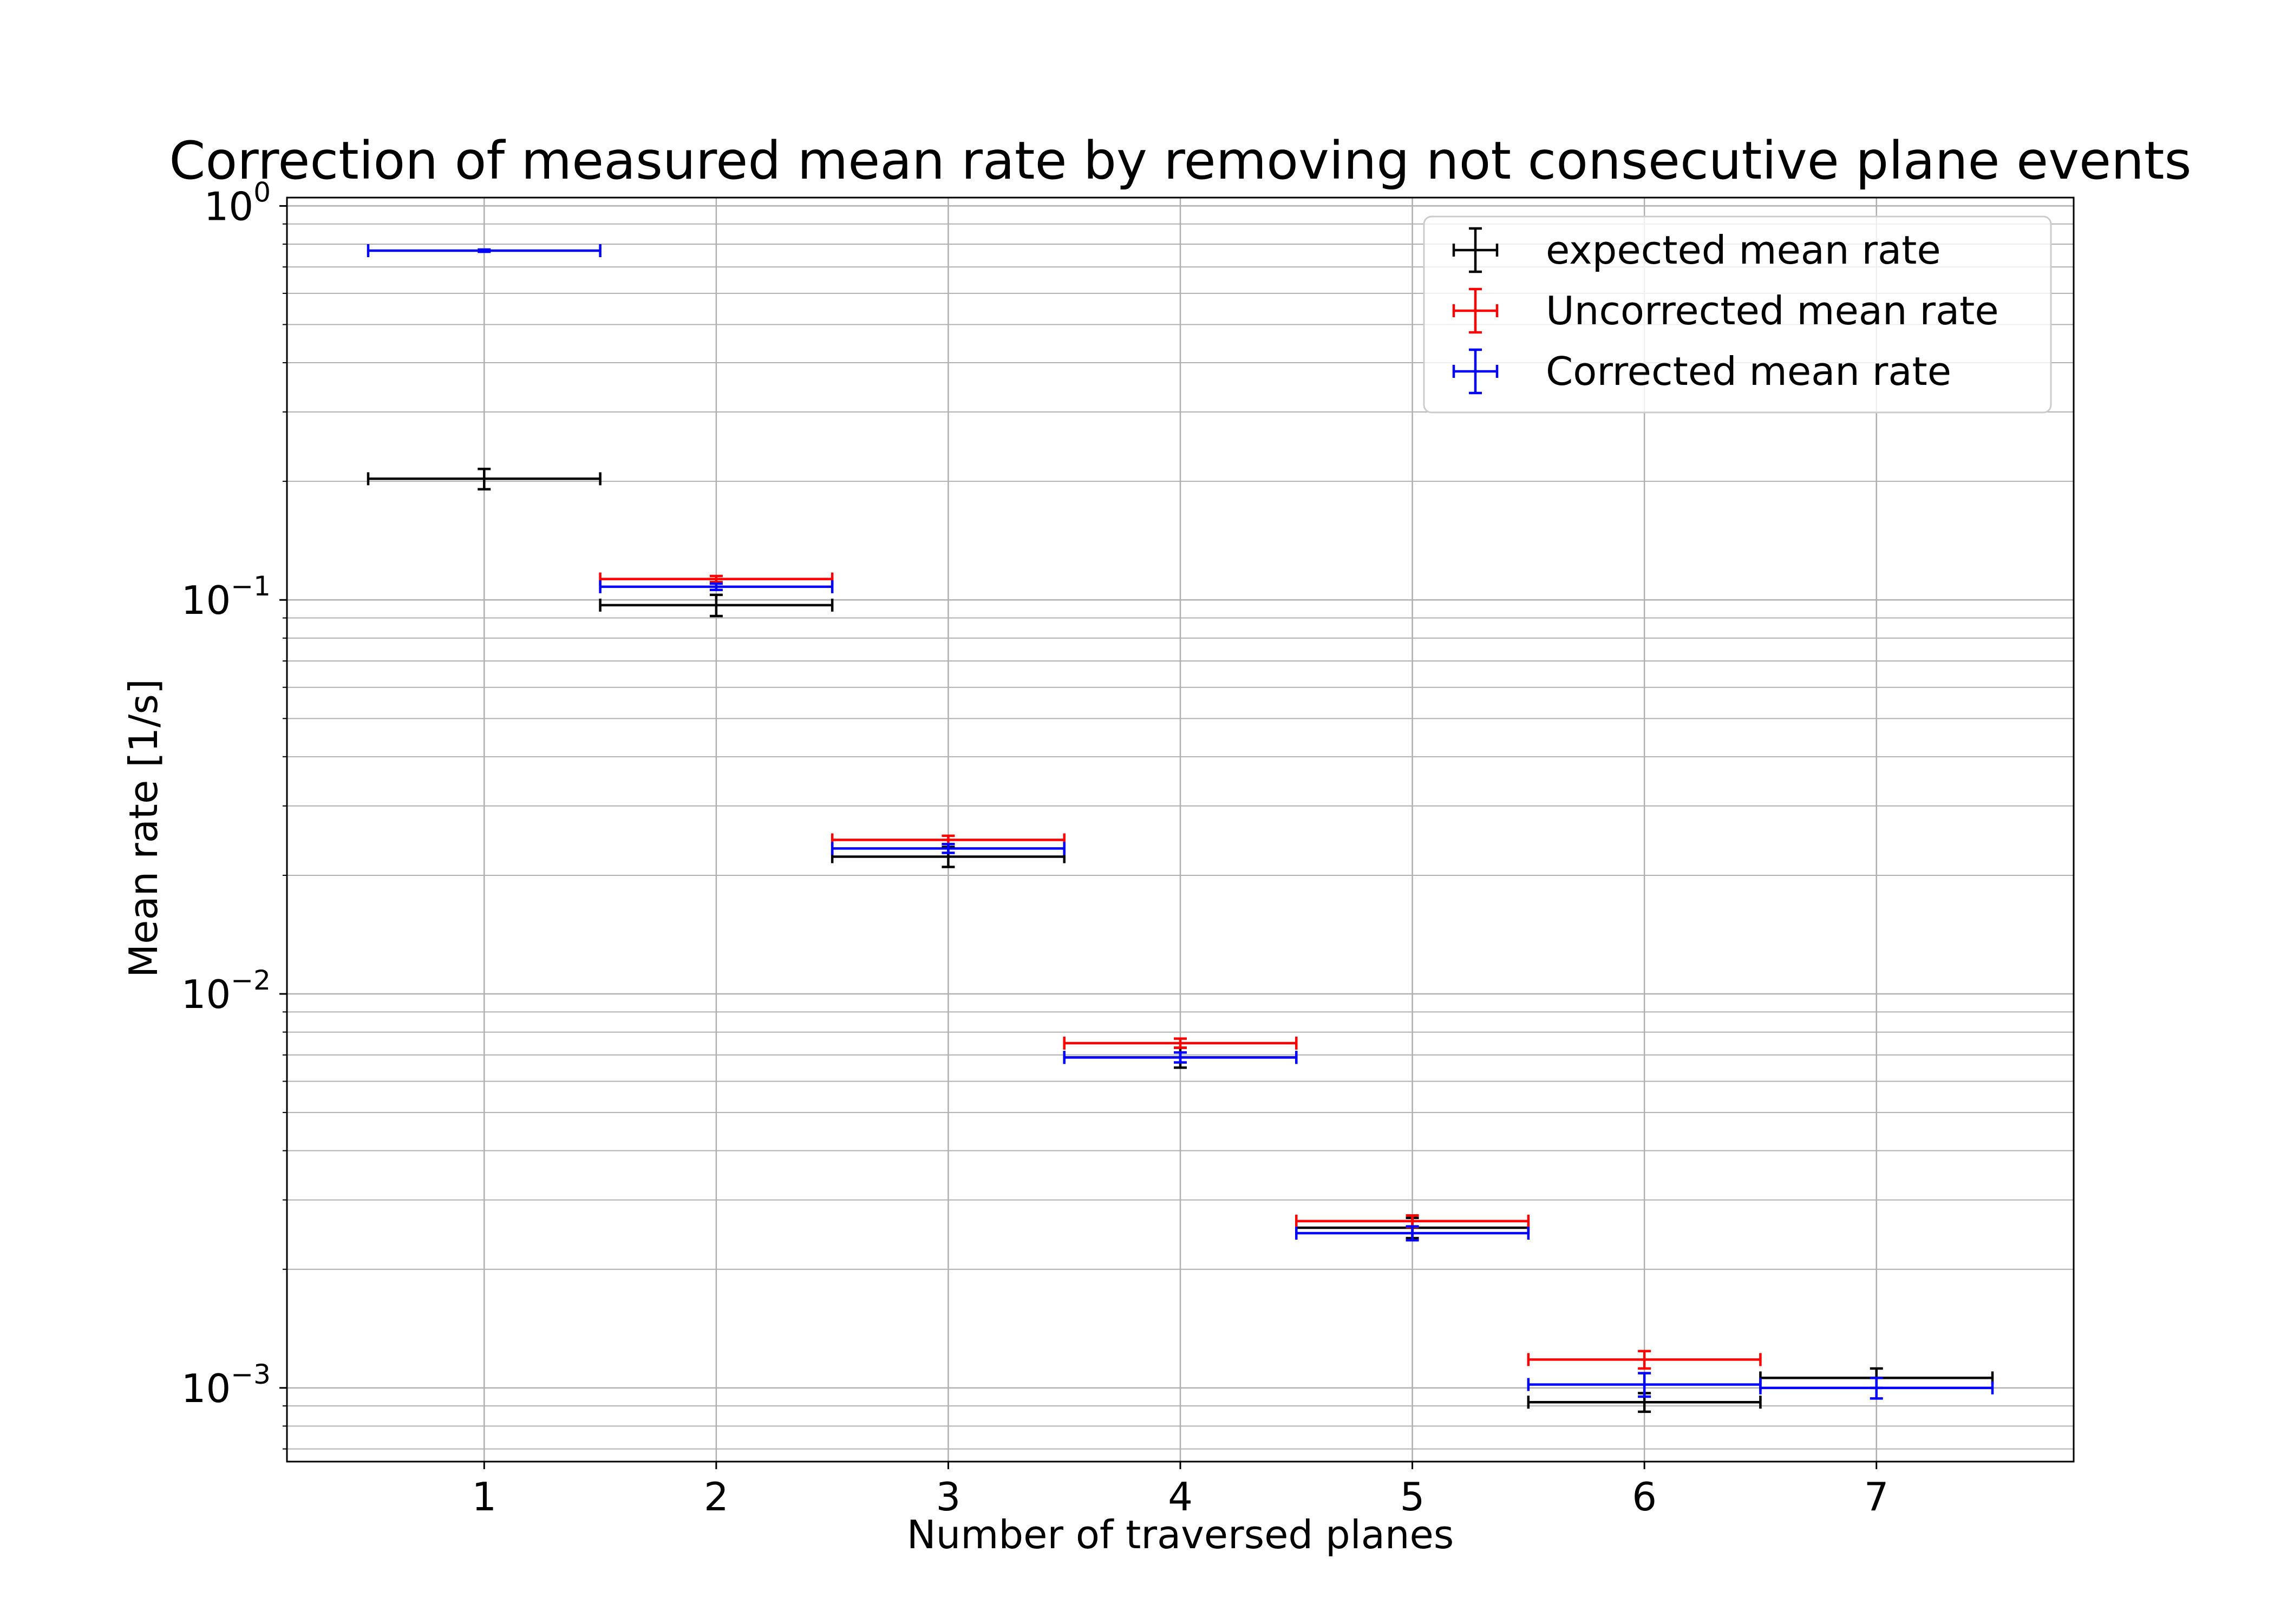 Image resolution: width=2274 pixels, height=1624 pixels. I want to click on x-tick-label: 5, so click(1413, 1497).